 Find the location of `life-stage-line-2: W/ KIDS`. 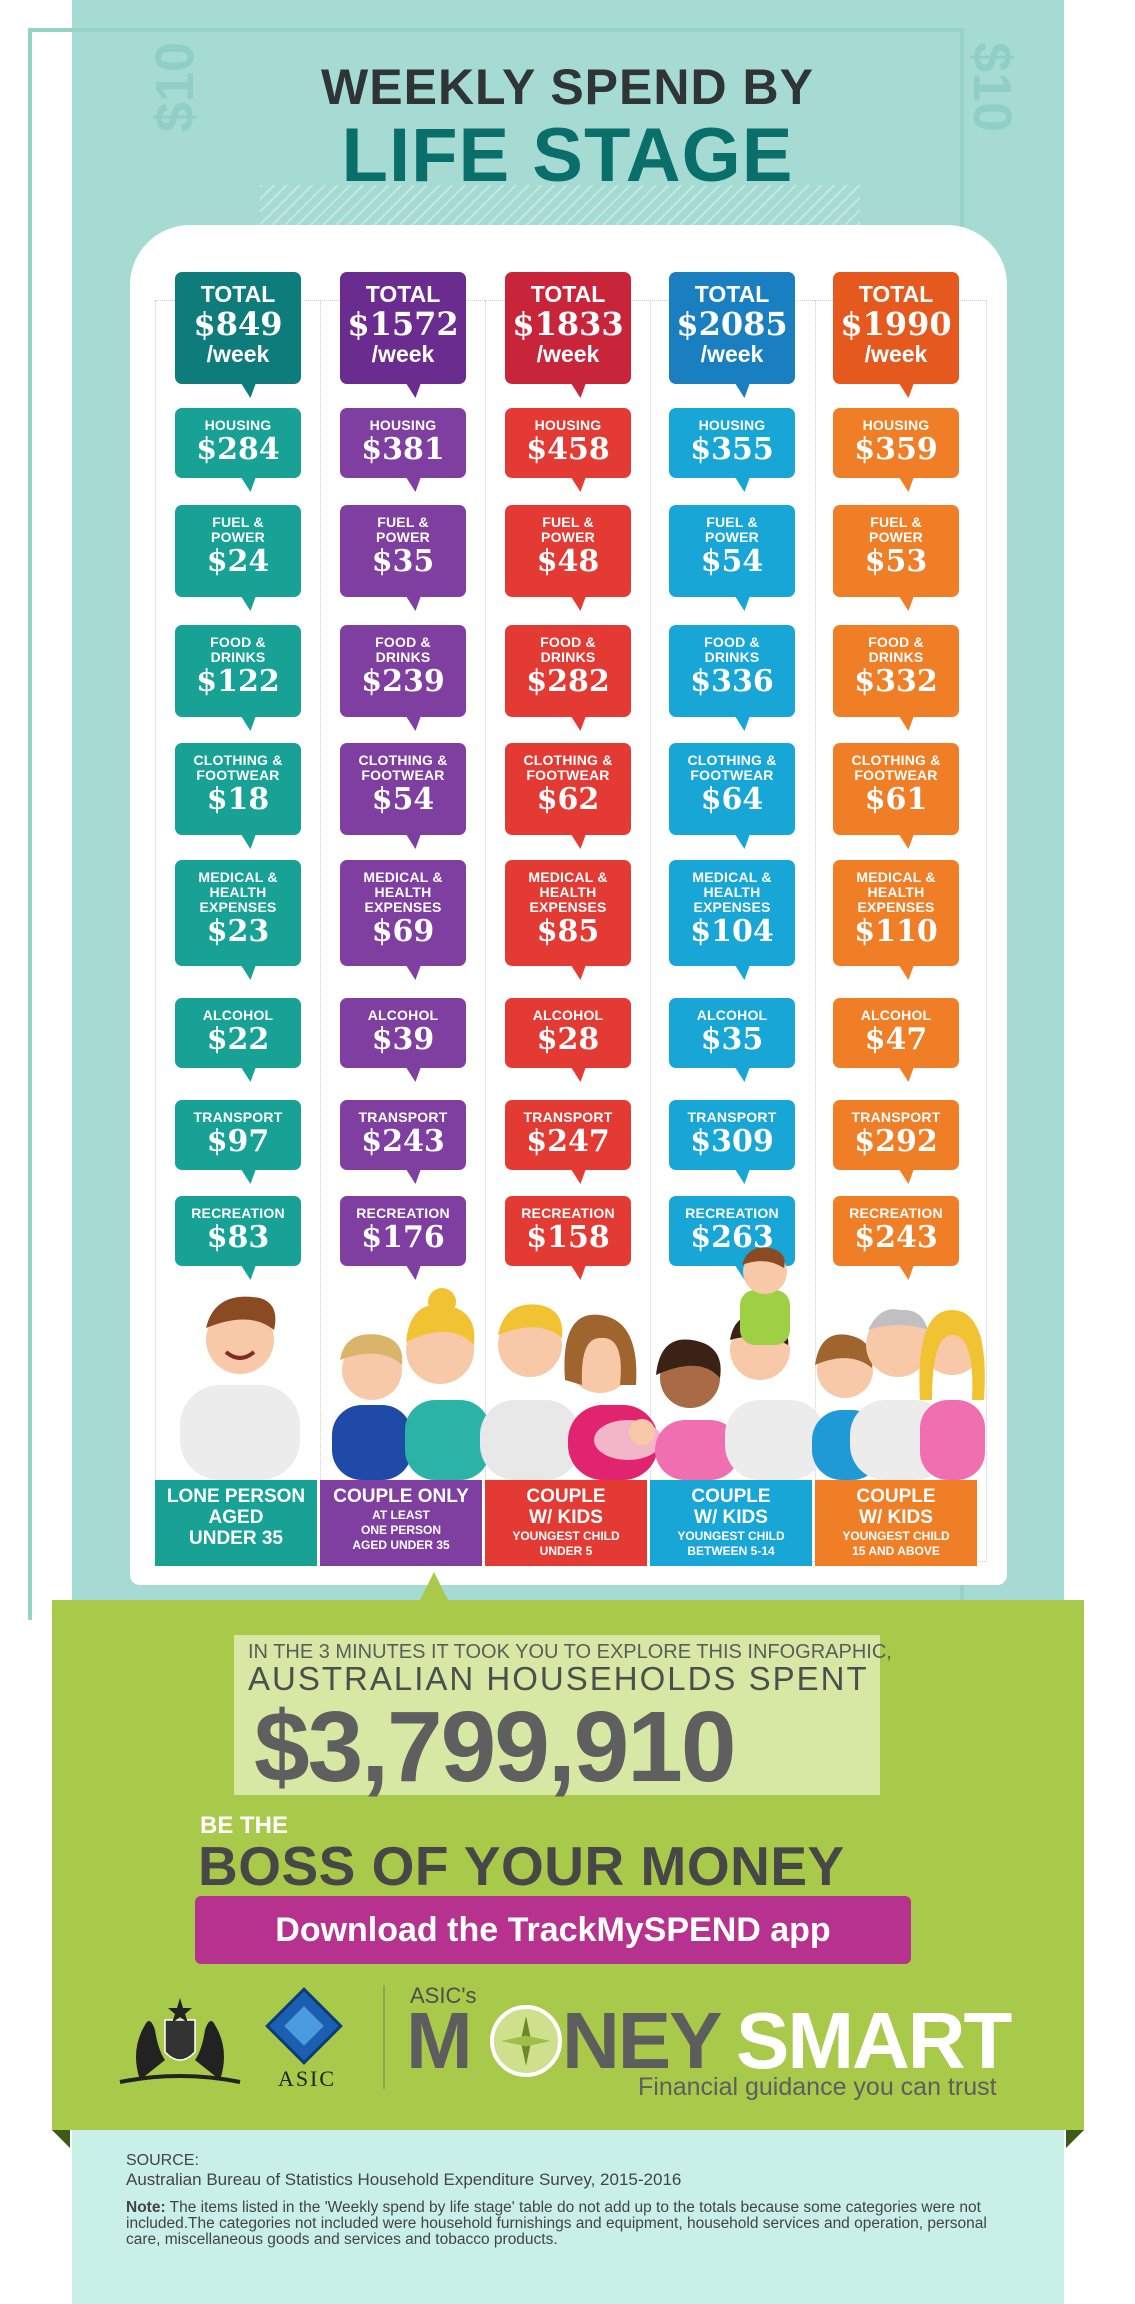

life-stage-line-2: W/ KIDS is located at coordinates (566, 1517).